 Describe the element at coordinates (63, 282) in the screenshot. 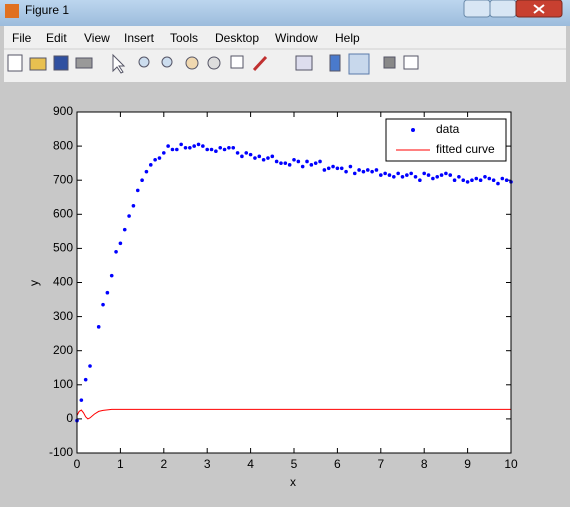

I see `y-tick-label: 400` at that location.